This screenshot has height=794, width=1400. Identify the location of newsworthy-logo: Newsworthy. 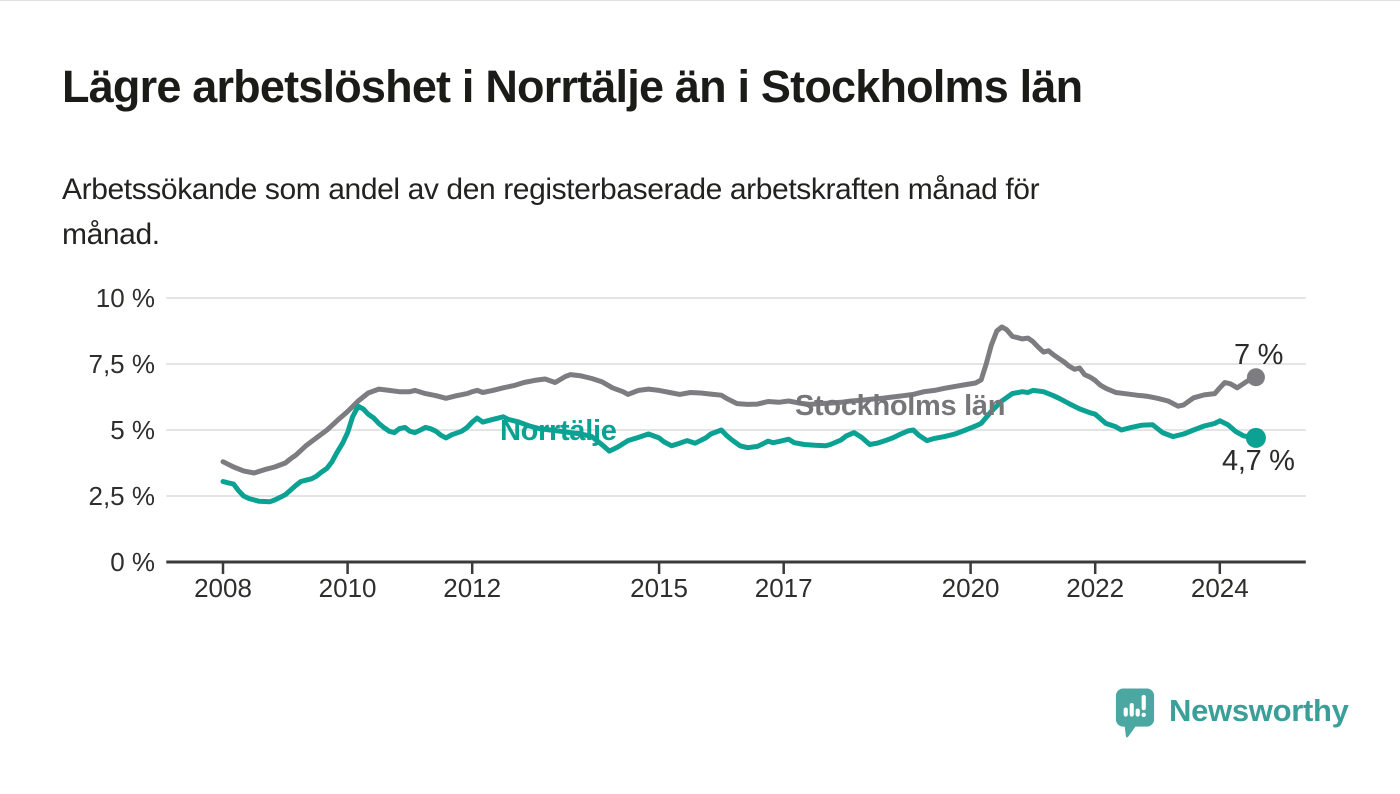
(1232, 713).